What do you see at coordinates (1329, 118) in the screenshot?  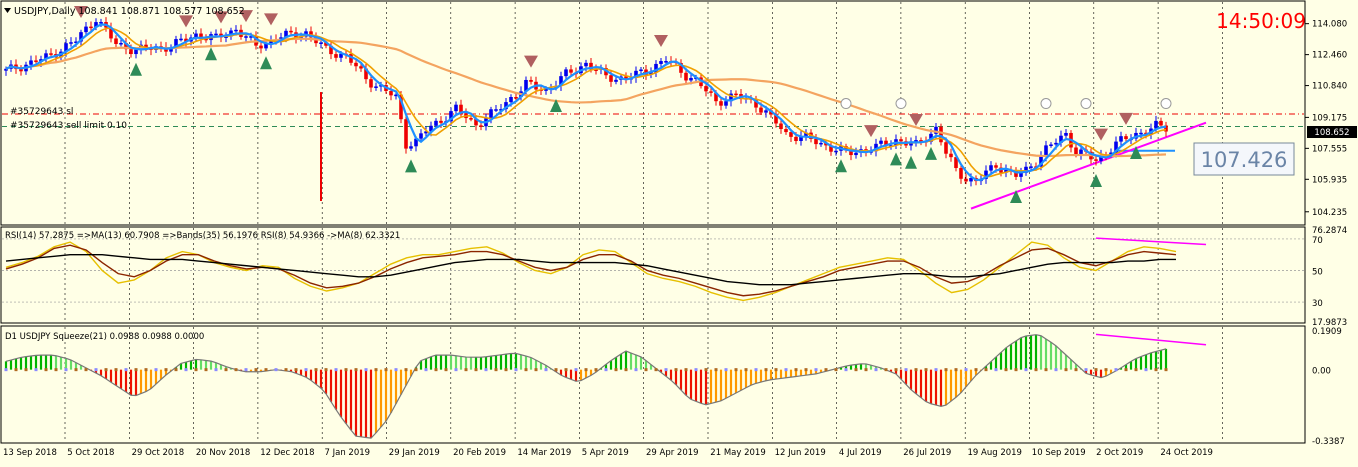 I see `price-tick-label: 109.175` at bounding box center [1329, 118].